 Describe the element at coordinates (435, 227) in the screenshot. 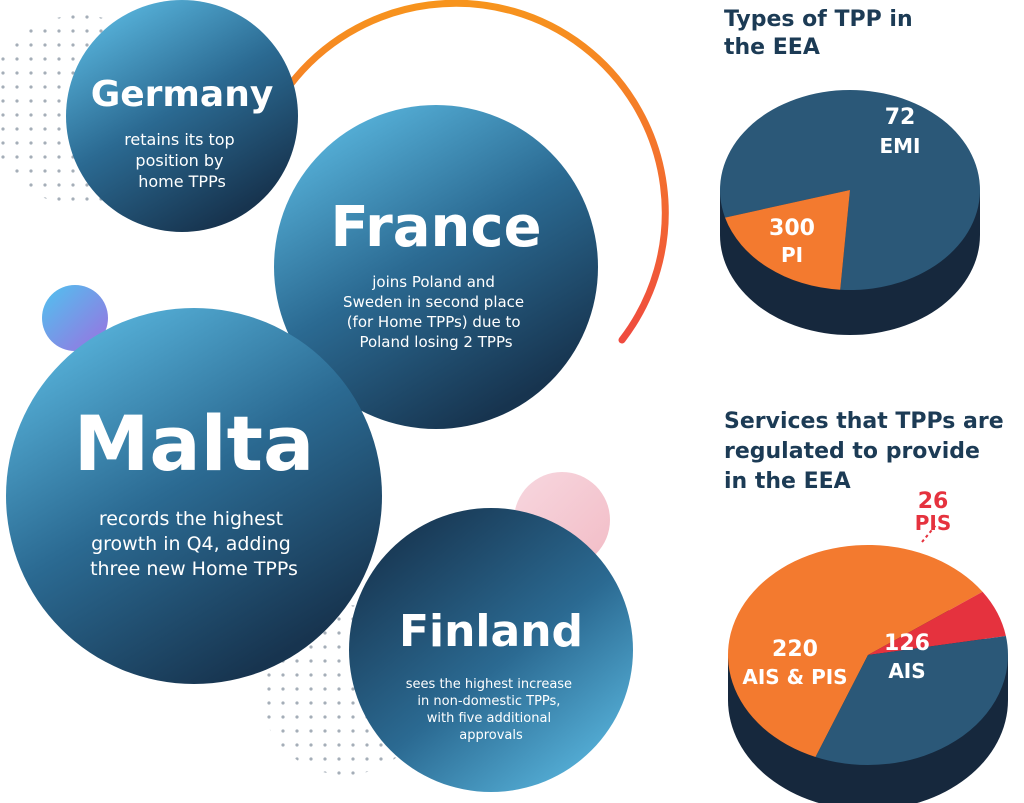

I see `bubble-france-title: France` at that location.